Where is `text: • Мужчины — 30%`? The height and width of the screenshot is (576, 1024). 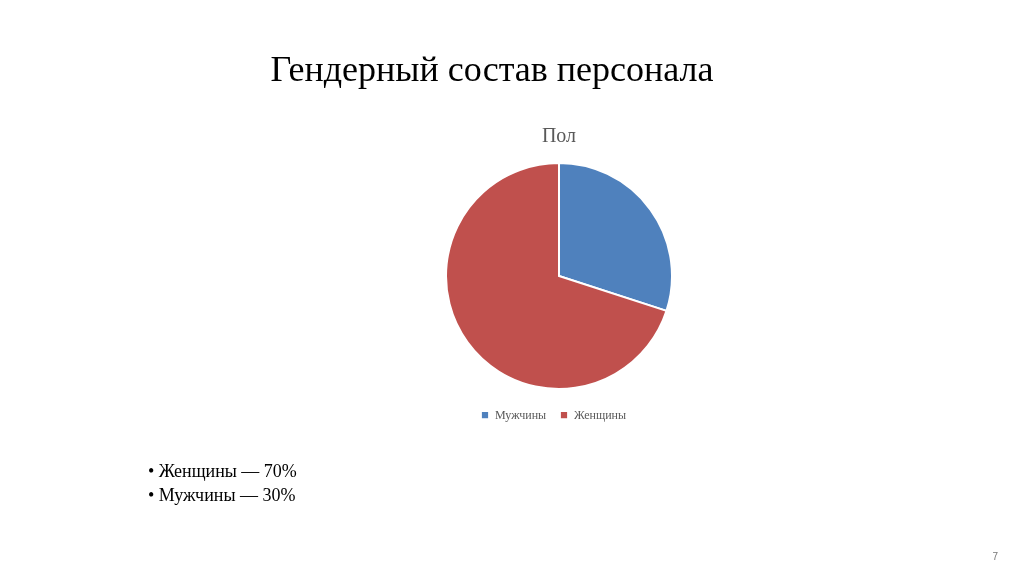
text: • Мужчины — 30% is located at coordinates (222, 495).